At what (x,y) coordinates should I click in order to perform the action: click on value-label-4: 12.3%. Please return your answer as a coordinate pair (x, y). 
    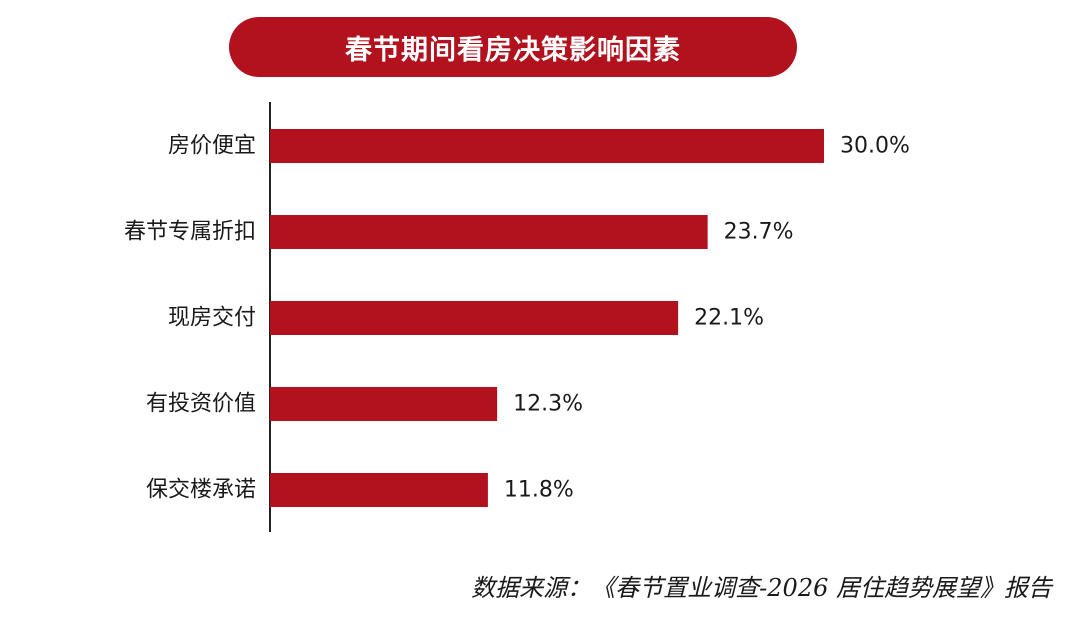
    Looking at the image, I should click on (548, 404).